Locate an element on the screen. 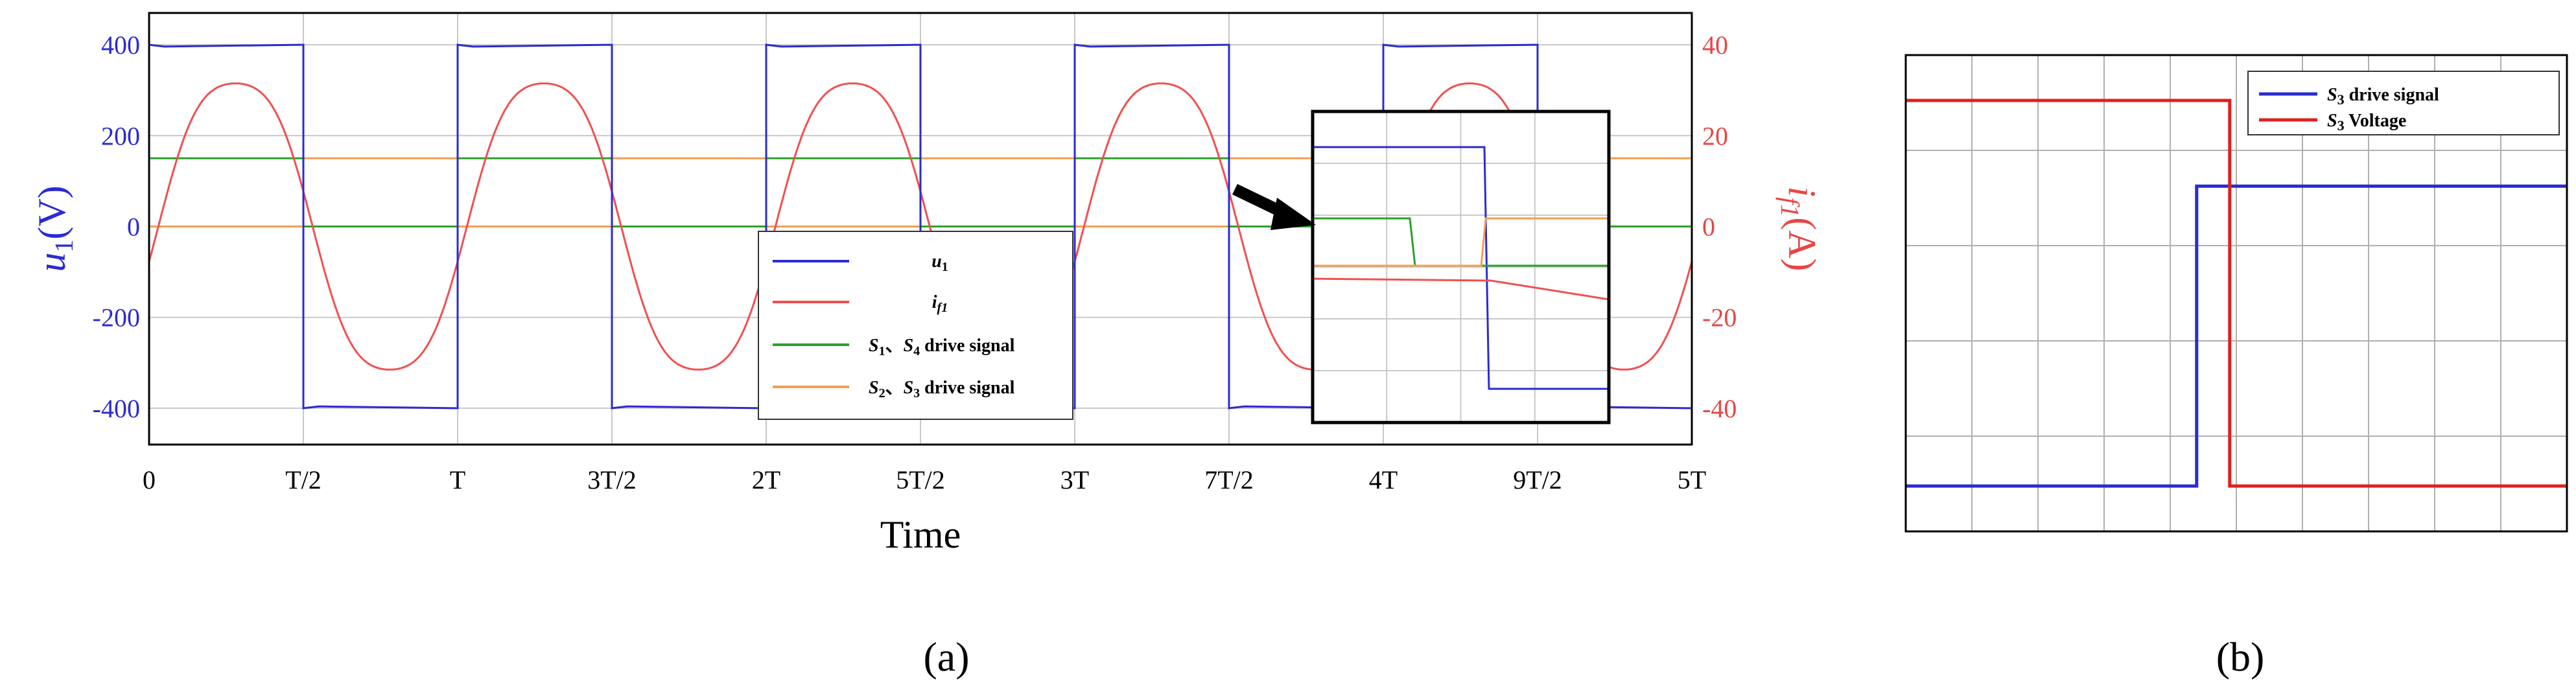 The image size is (2576, 696). chart-a-x-axis-title: Time is located at coordinates (920, 534).